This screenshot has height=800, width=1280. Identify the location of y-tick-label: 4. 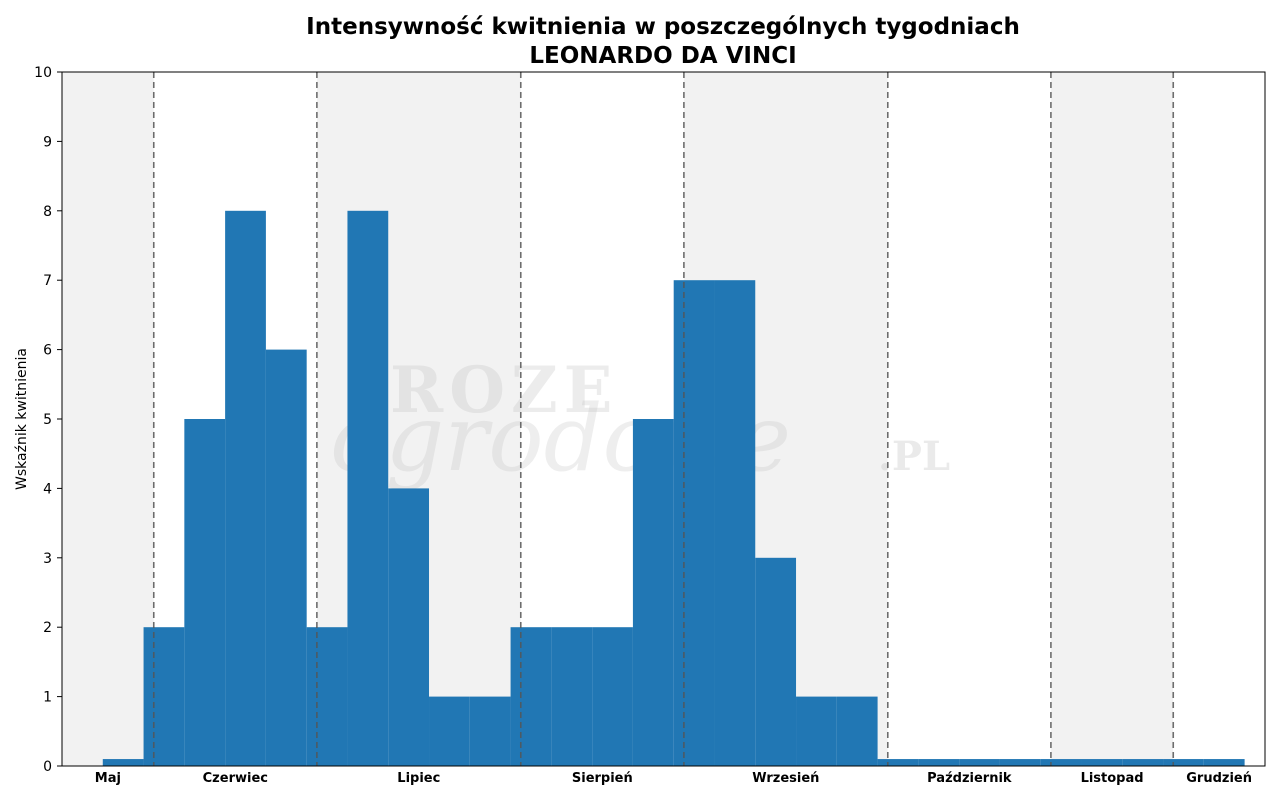
(47, 489).